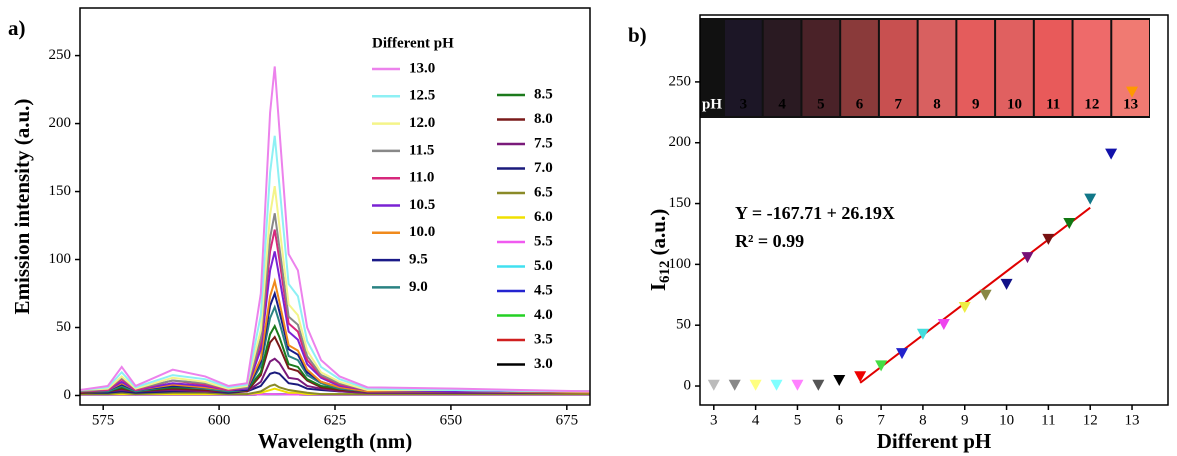 The image size is (1177, 456). I want to click on y-axis-title: I612 (a.u.), so click(660, 250).